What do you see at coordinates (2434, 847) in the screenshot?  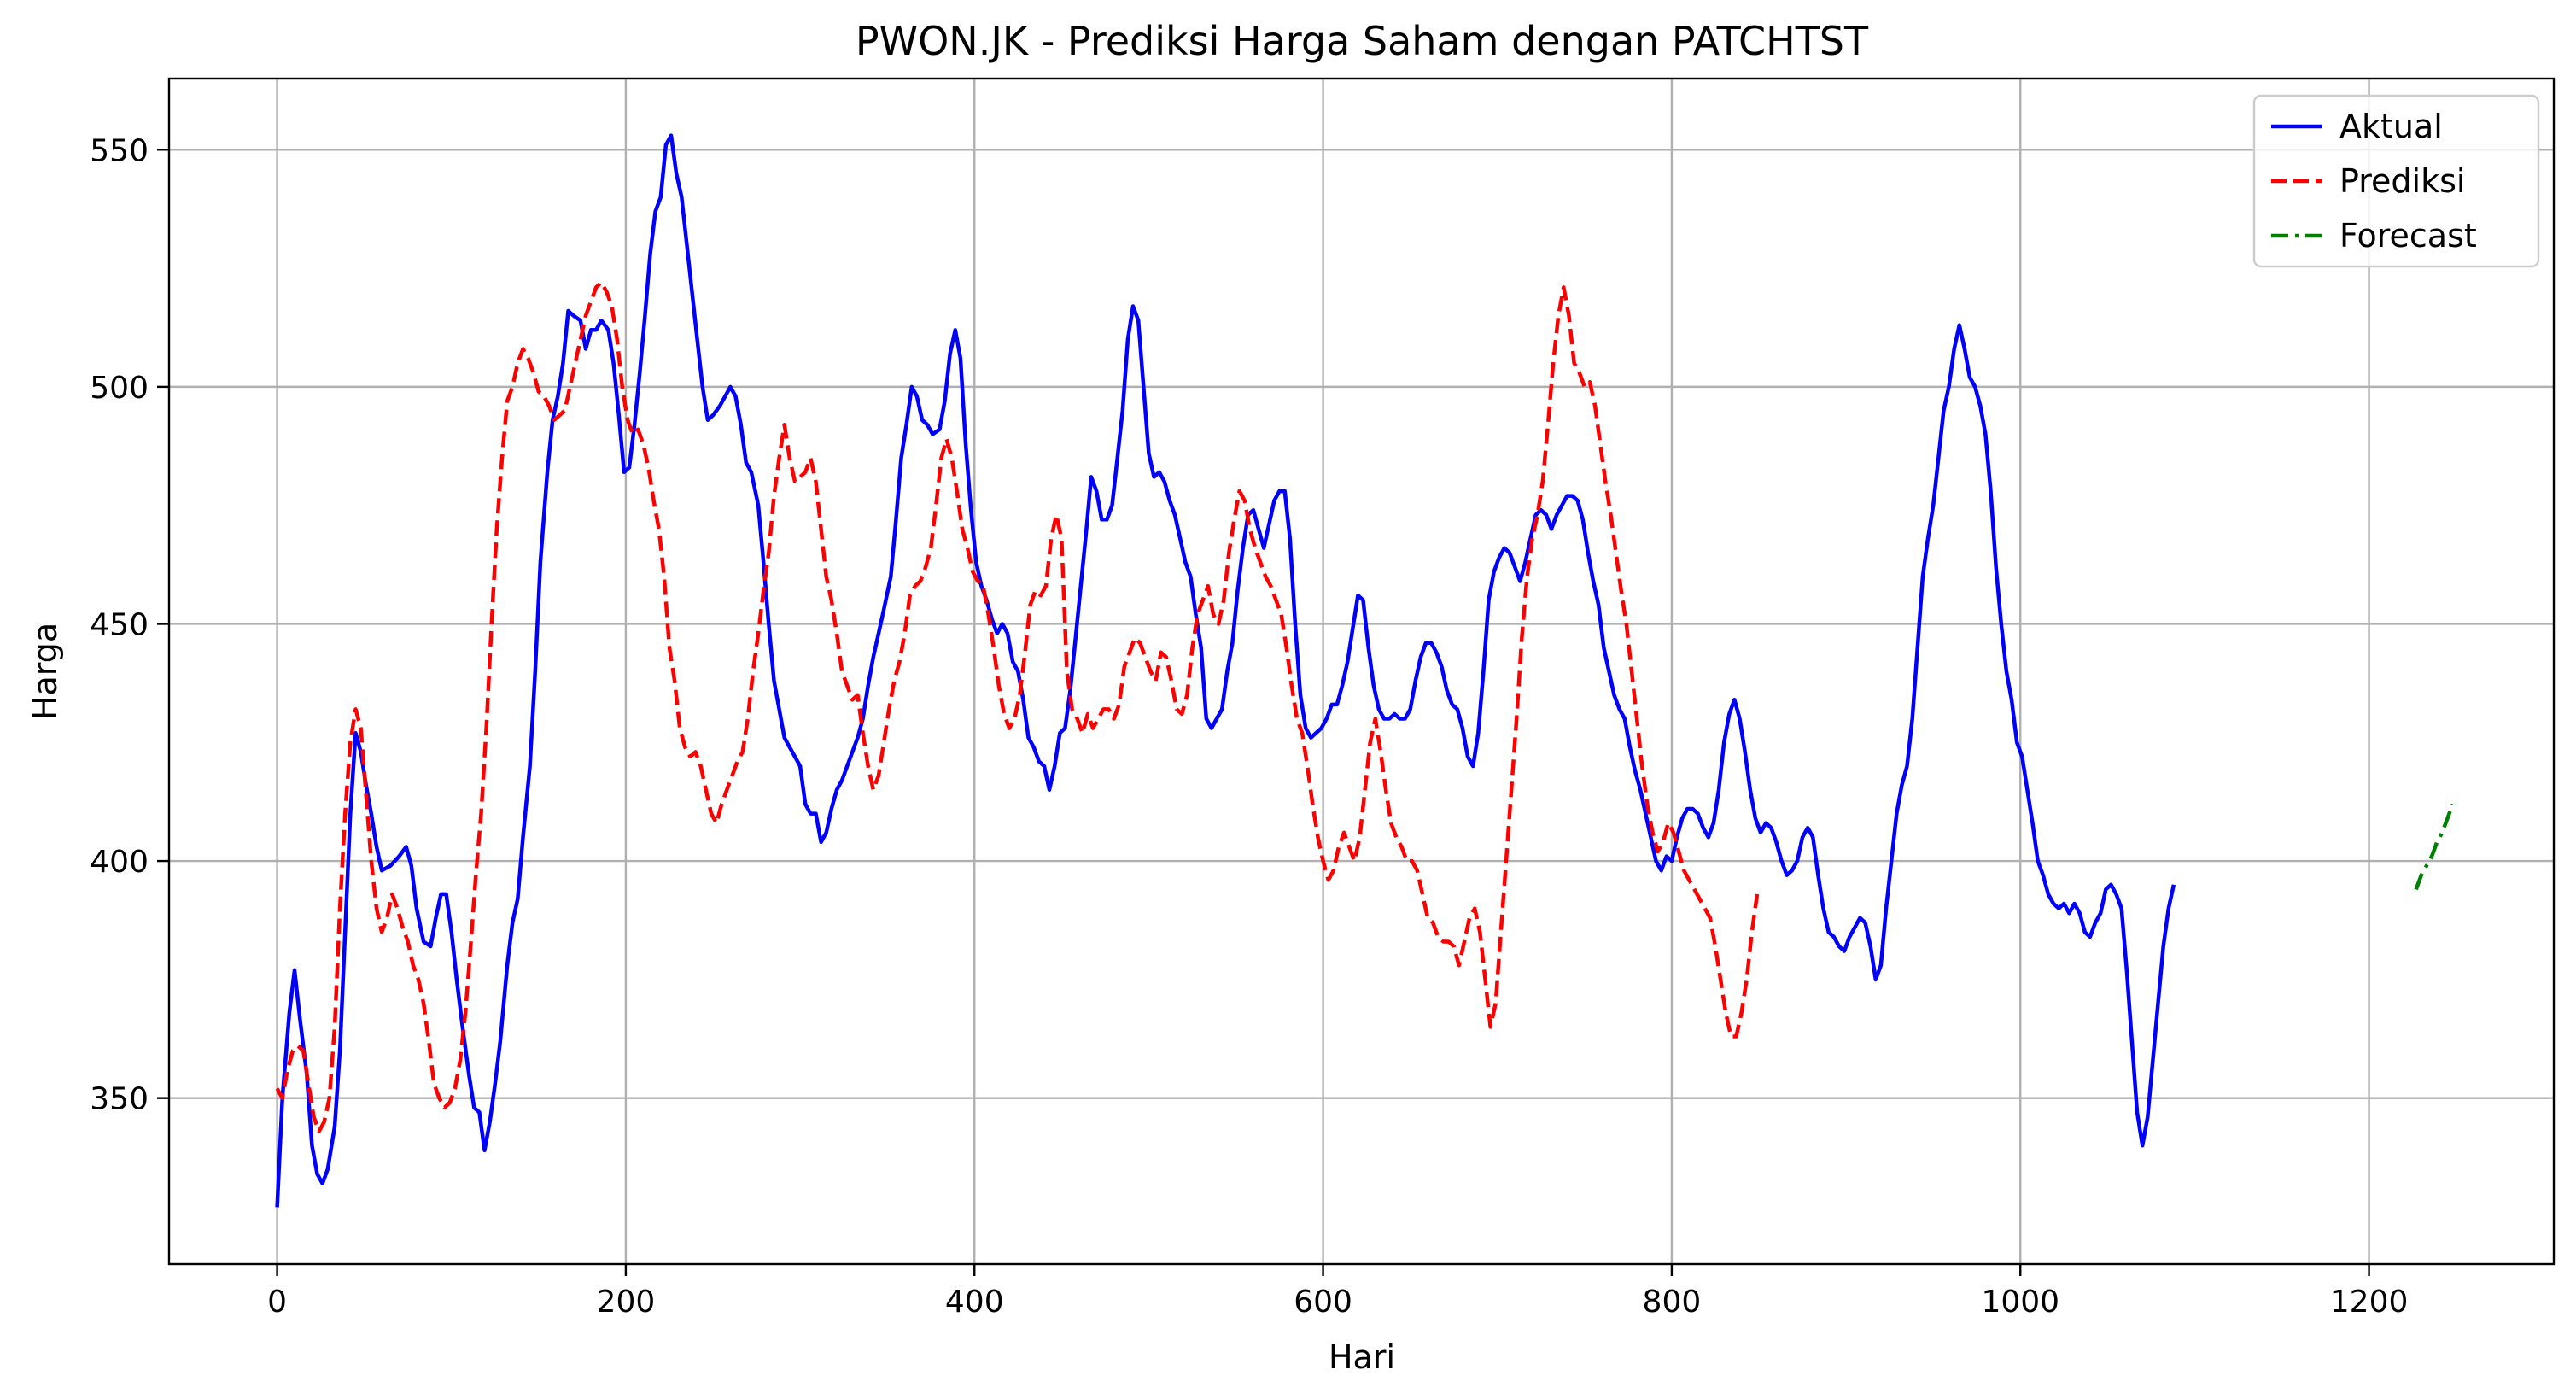 I see `series-forecast-line` at bounding box center [2434, 847].